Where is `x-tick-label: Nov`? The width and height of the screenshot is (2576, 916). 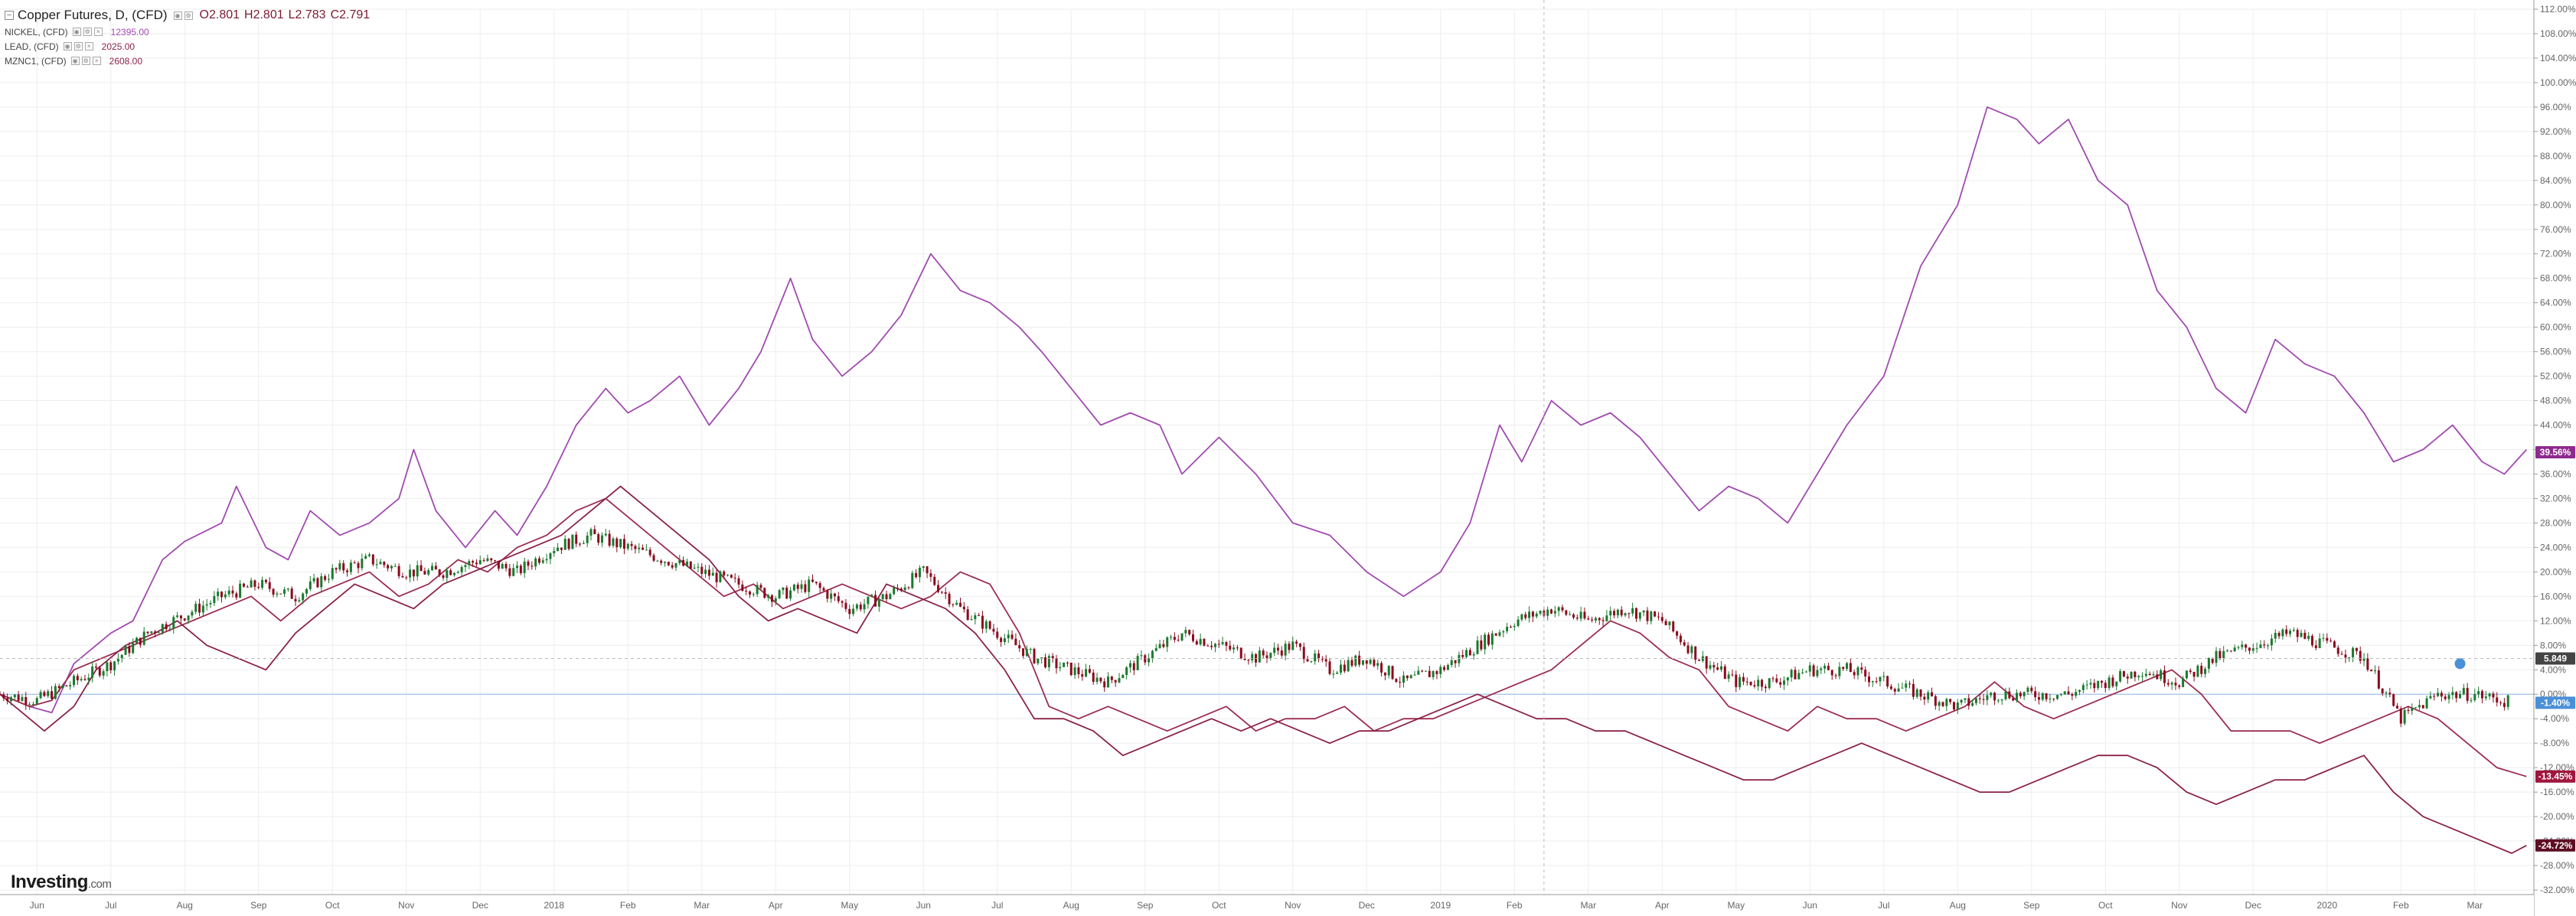
x-tick-label: Nov is located at coordinates (2179, 905).